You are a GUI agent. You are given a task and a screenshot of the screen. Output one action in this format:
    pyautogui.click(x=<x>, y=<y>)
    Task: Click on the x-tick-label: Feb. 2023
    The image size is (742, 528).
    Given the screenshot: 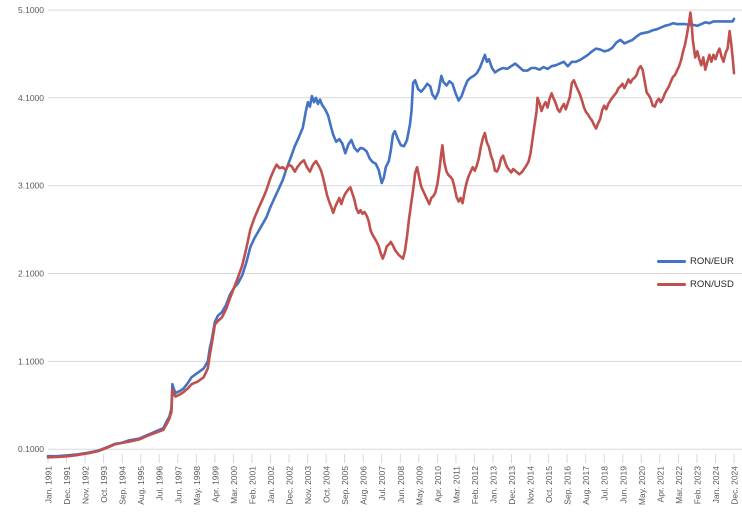 What is the action you would take?
    pyautogui.click(x=697, y=485)
    